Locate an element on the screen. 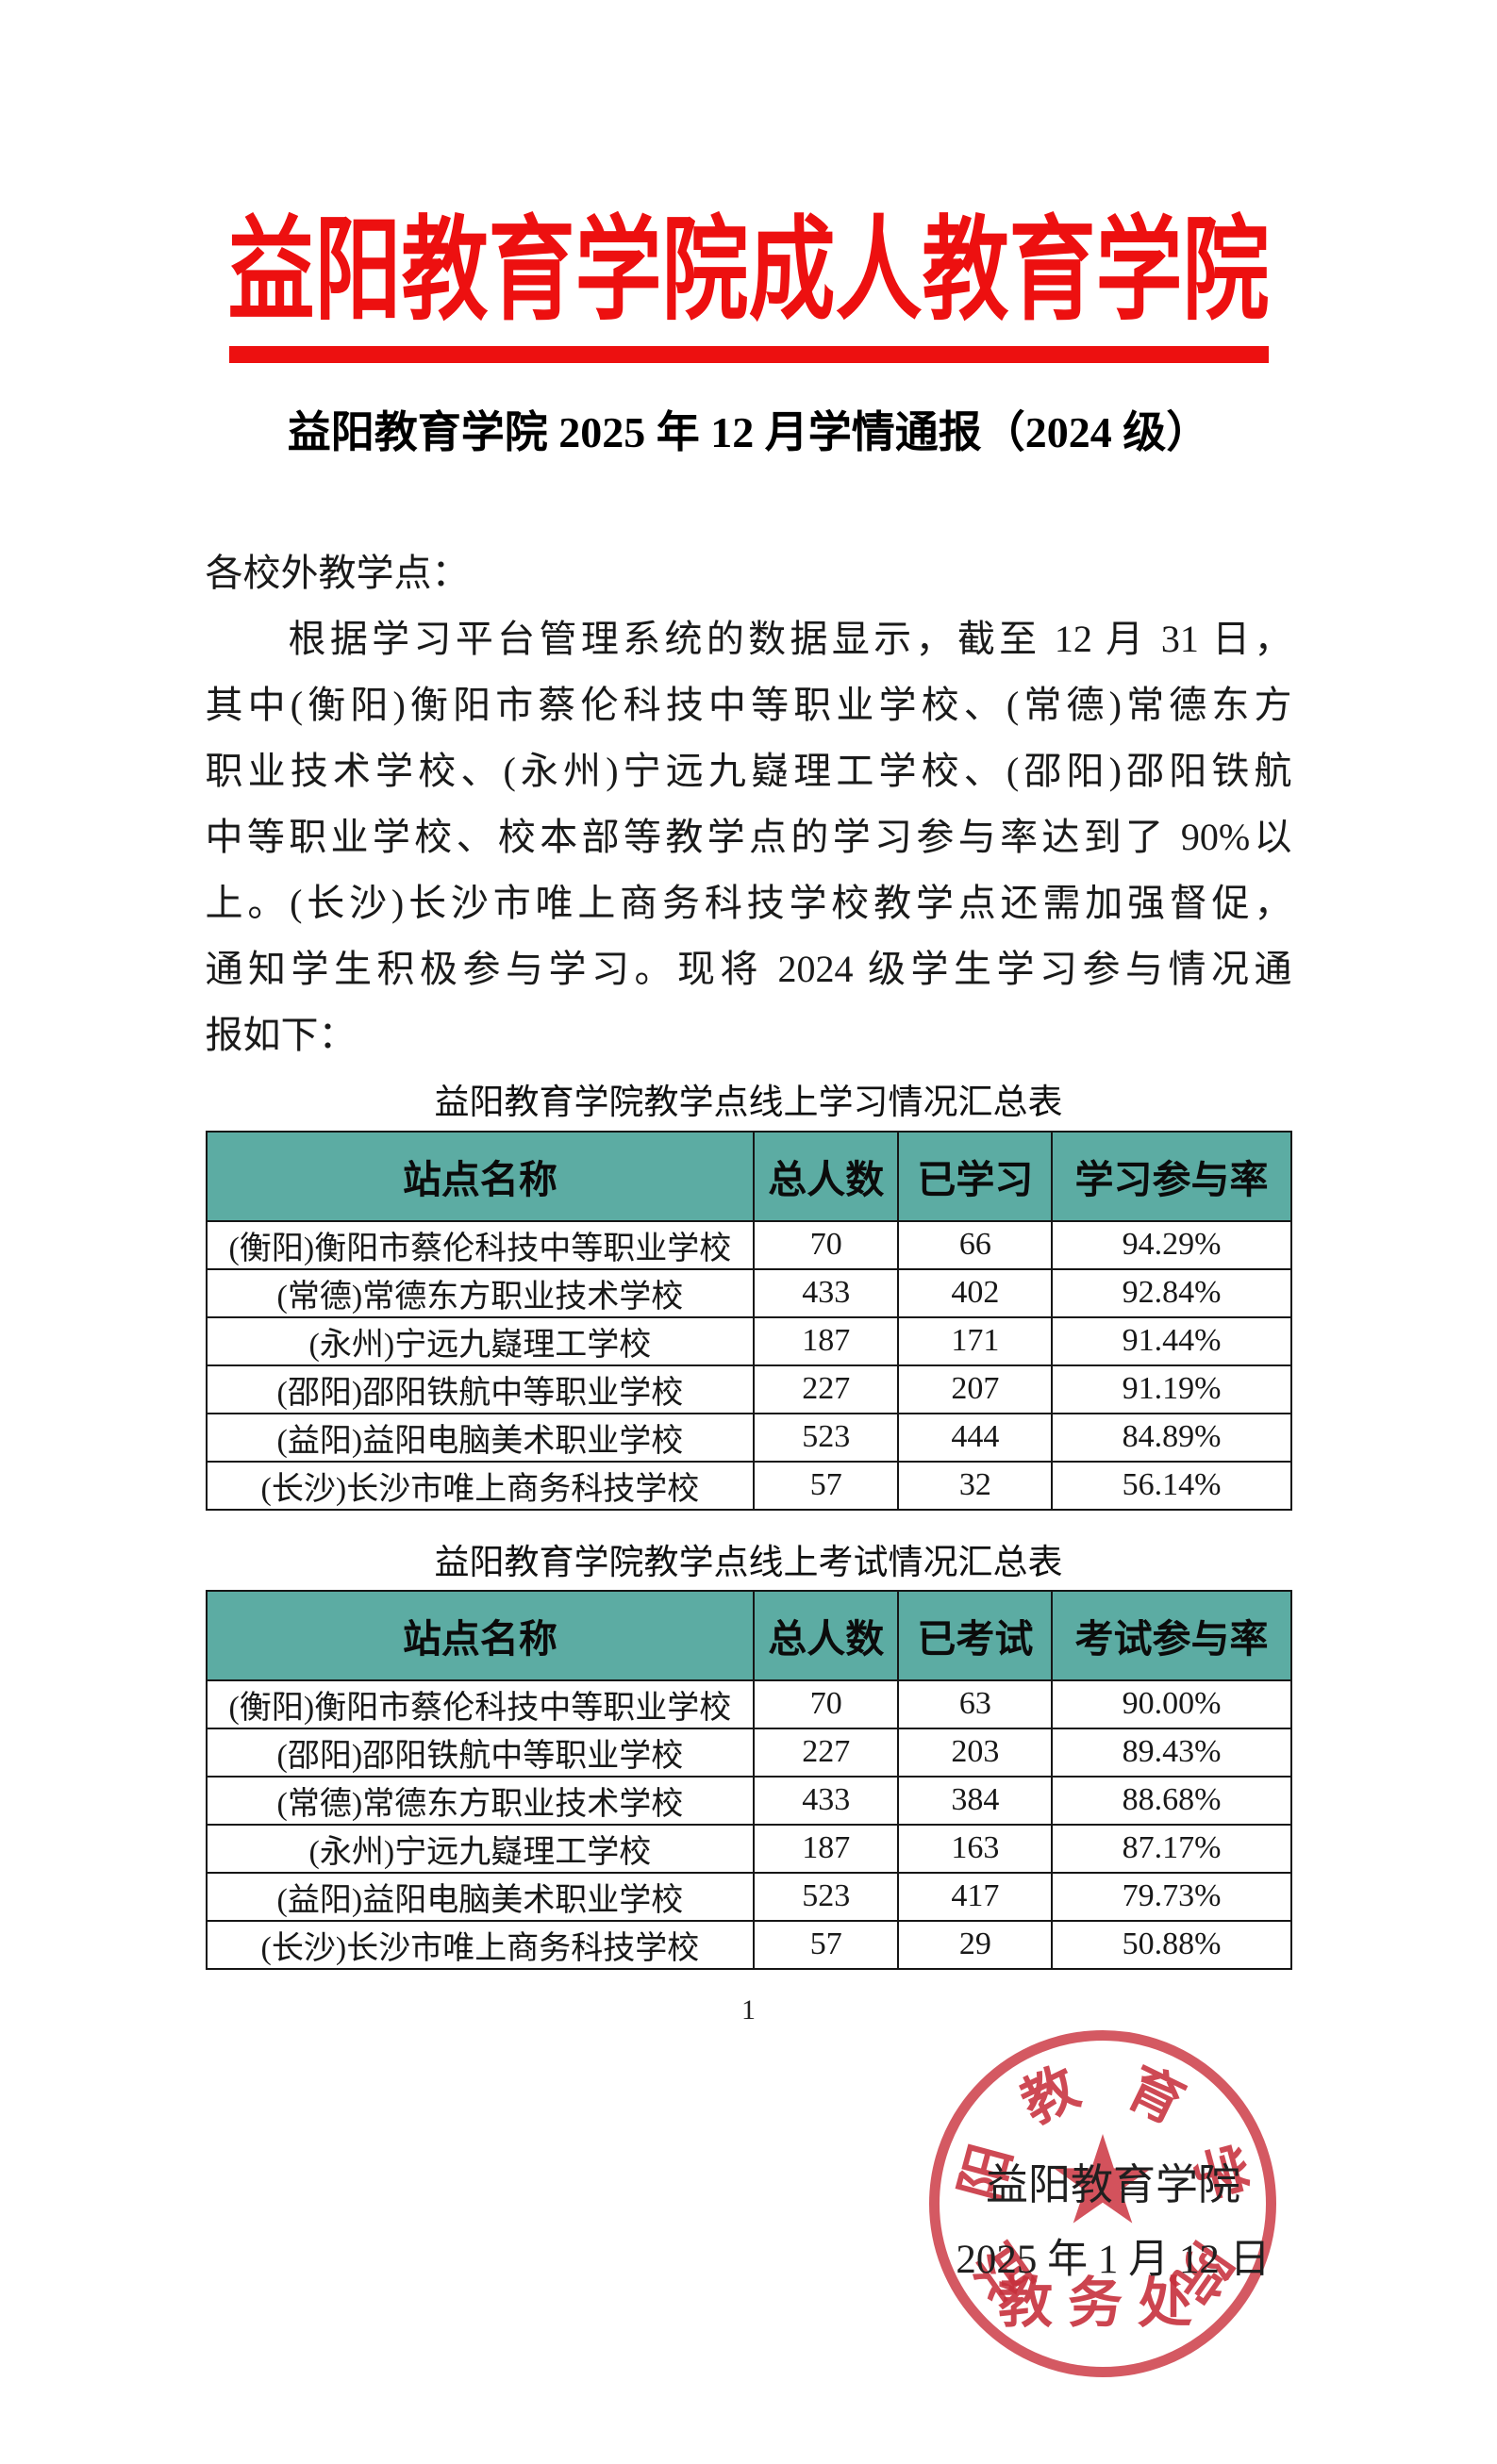 This screenshot has width=1497, height=2464. rate-cell: 87.17% is located at coordinates (1171, 1848).